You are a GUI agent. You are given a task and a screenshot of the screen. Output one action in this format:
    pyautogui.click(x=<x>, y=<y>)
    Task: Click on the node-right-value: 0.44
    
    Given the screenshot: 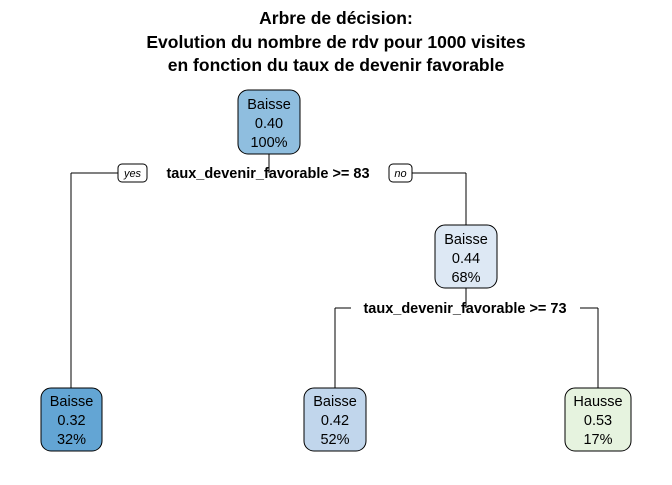 What is the action you would take?
    pyautogui.click(x=466, y=259)
    